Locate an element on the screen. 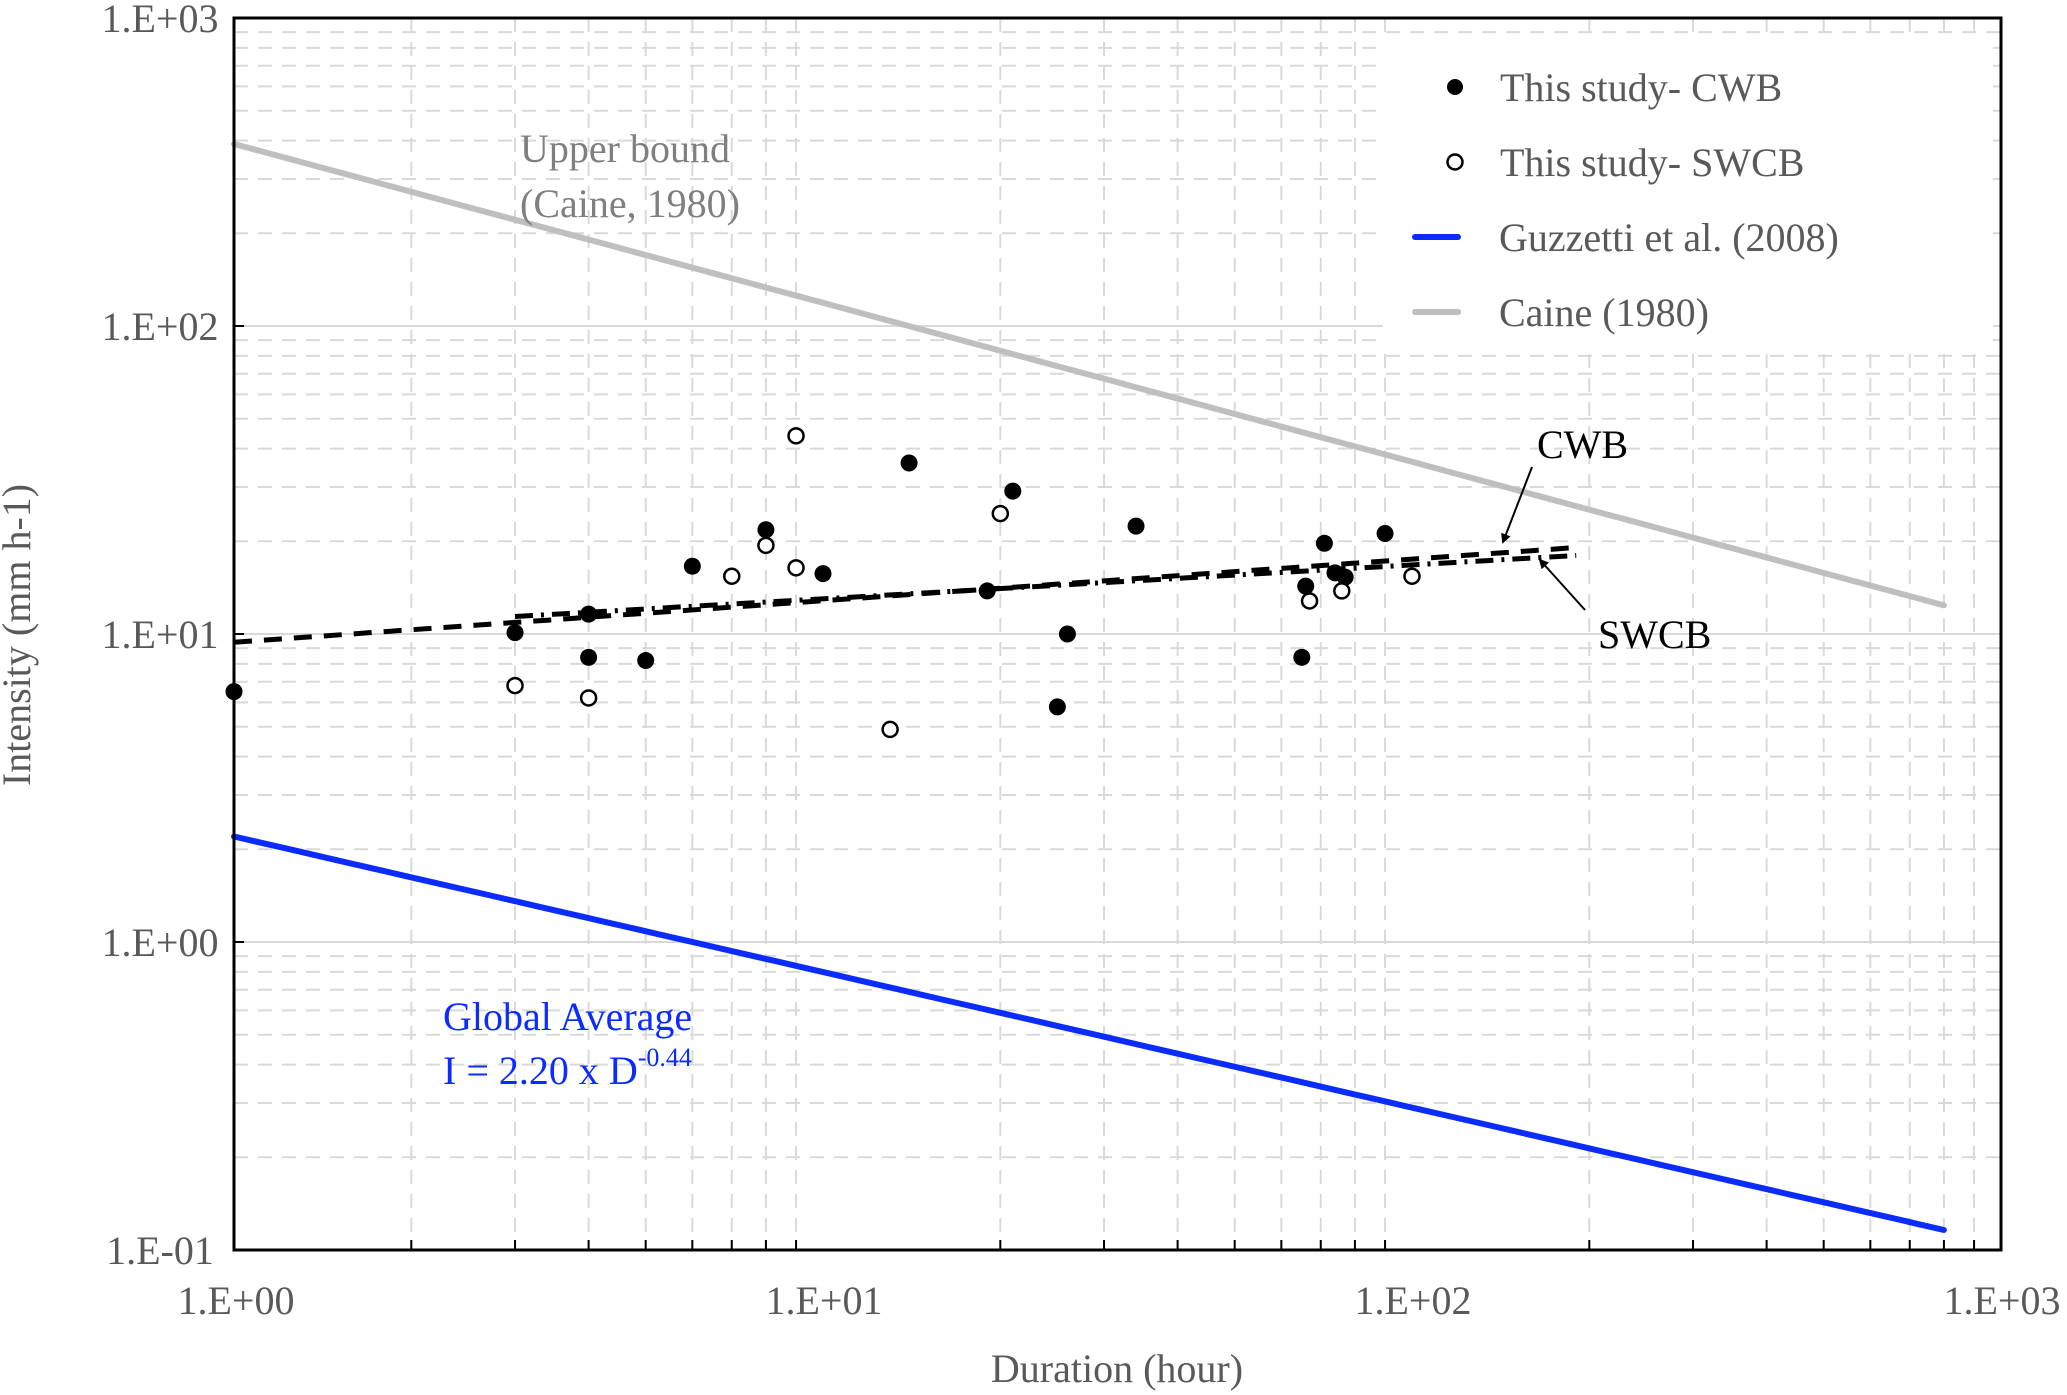  legend-label-swcb: This study- SWCB is located at coordinates (1652, 162).